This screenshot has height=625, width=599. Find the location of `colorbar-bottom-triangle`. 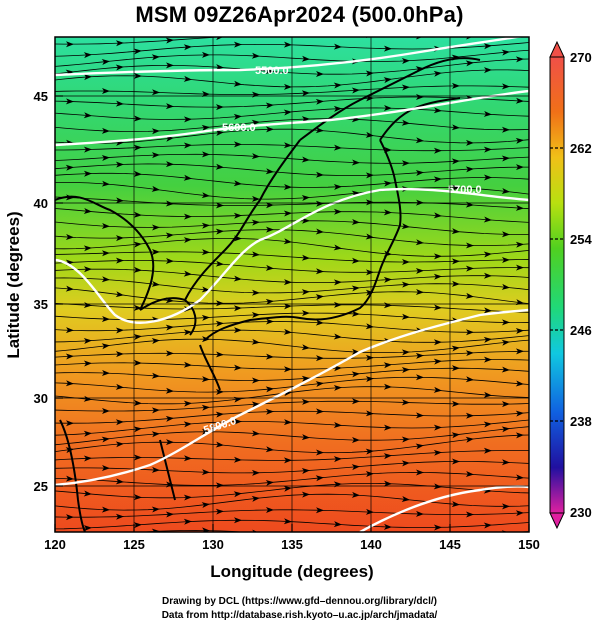

colorbar-bottom-triangle is located at coordinates (557, 521).